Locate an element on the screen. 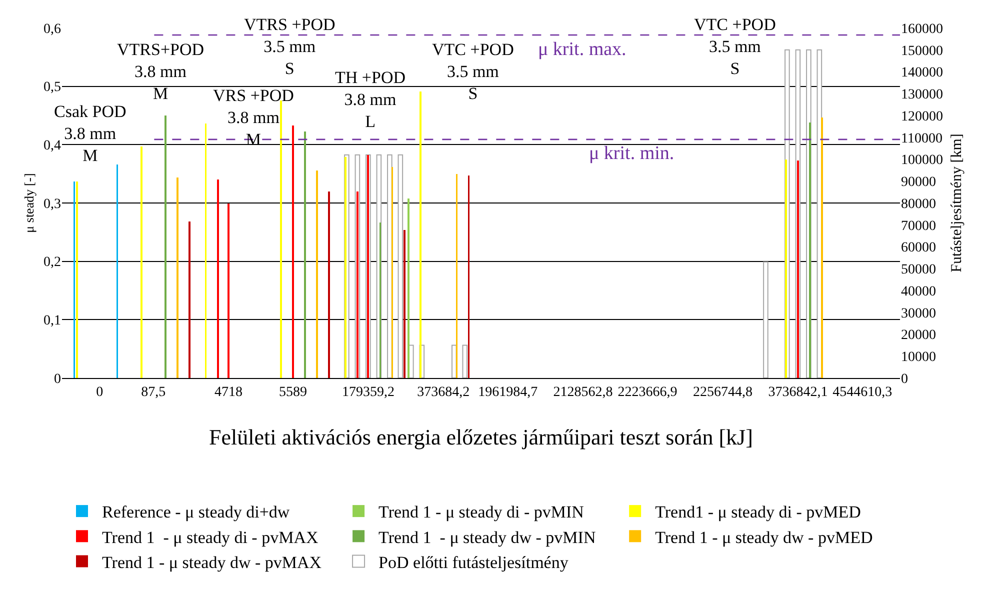 Image resolution: width=993 pixels, height=591 pixels. y2-tick-label: 10000 is located at coordinates (918, 358).